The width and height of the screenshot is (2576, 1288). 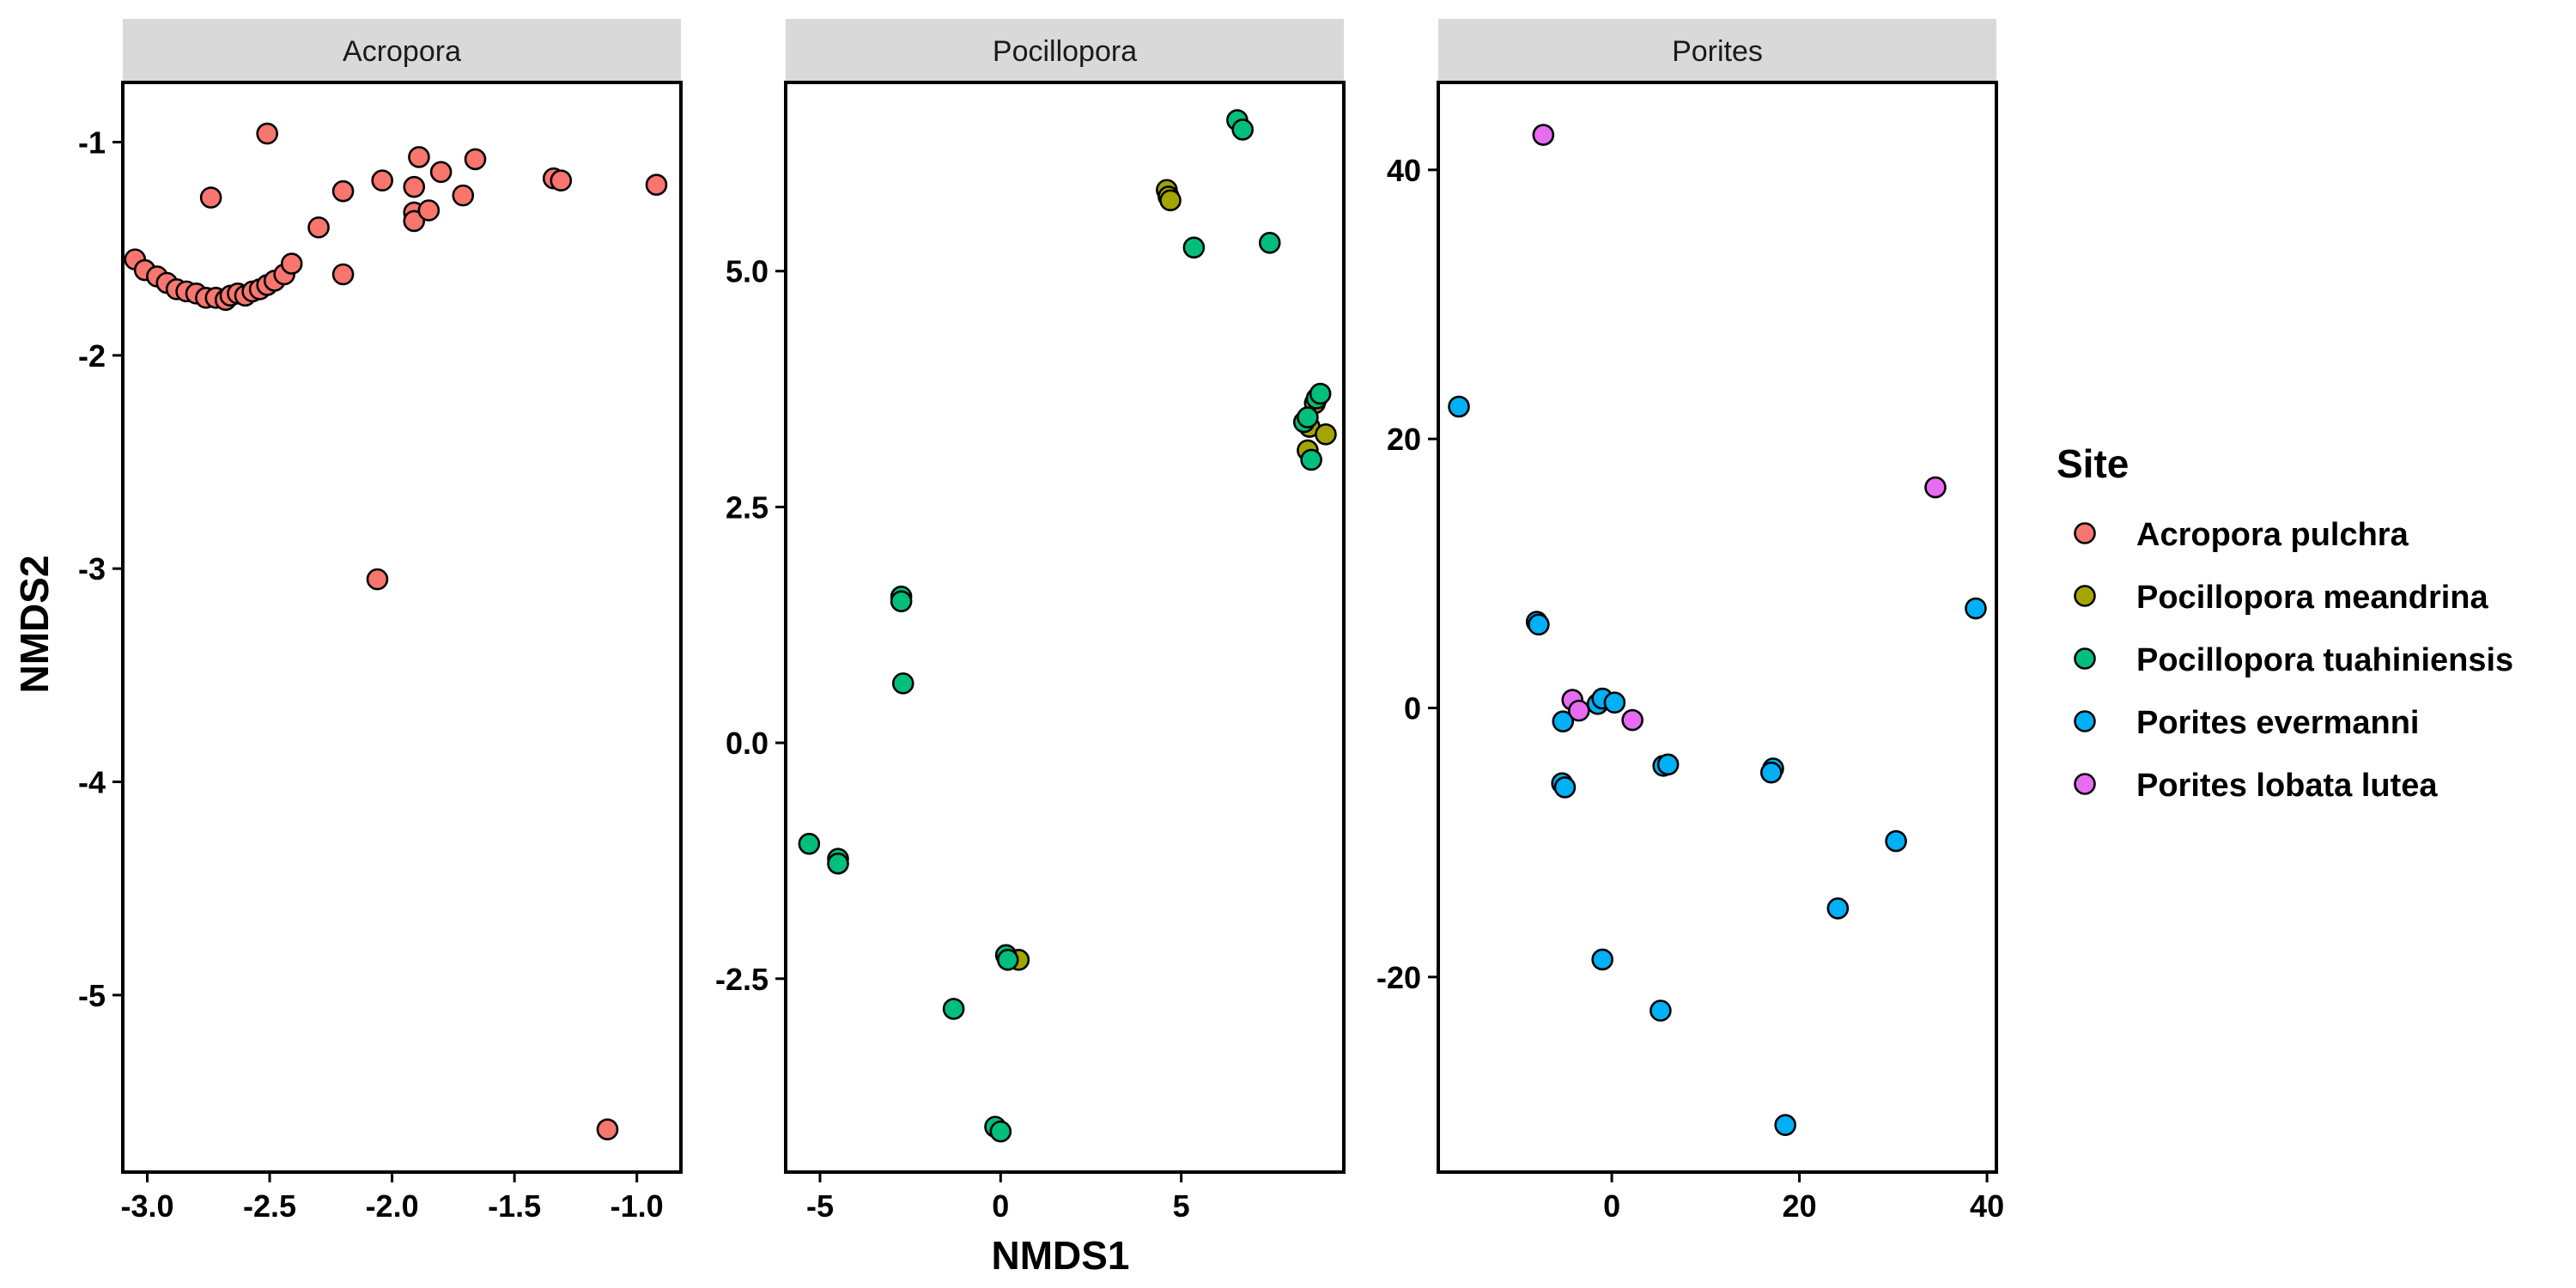 I want to click on y-axis: -20 0 20 40, so click(x=1407, y=574).